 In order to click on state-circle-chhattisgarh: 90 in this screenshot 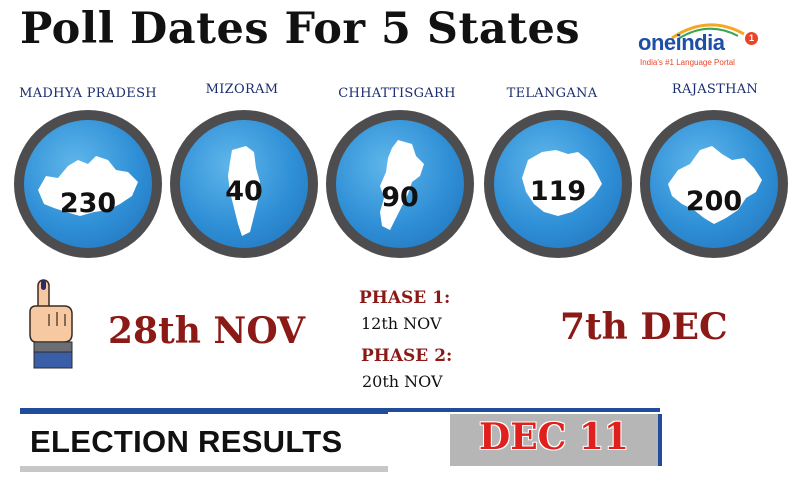, I will do `click(400, 184)`.